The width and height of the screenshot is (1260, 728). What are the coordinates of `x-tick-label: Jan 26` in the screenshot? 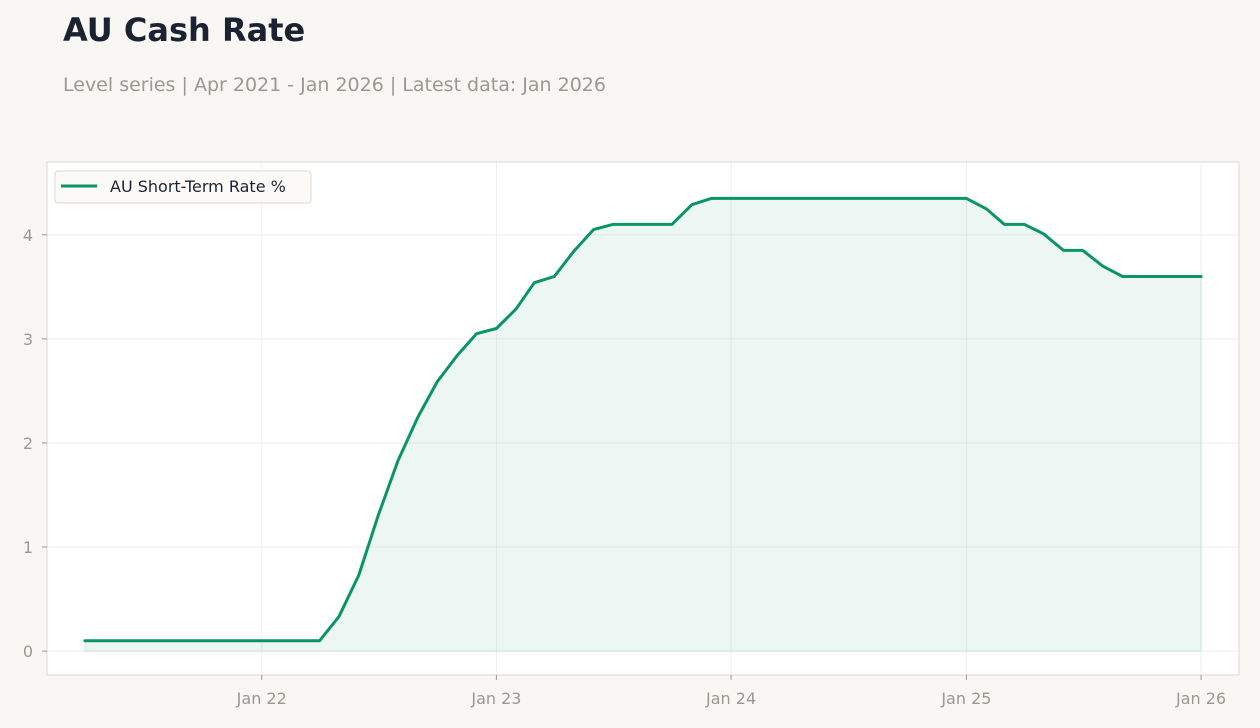 It's located at (1200, 698).